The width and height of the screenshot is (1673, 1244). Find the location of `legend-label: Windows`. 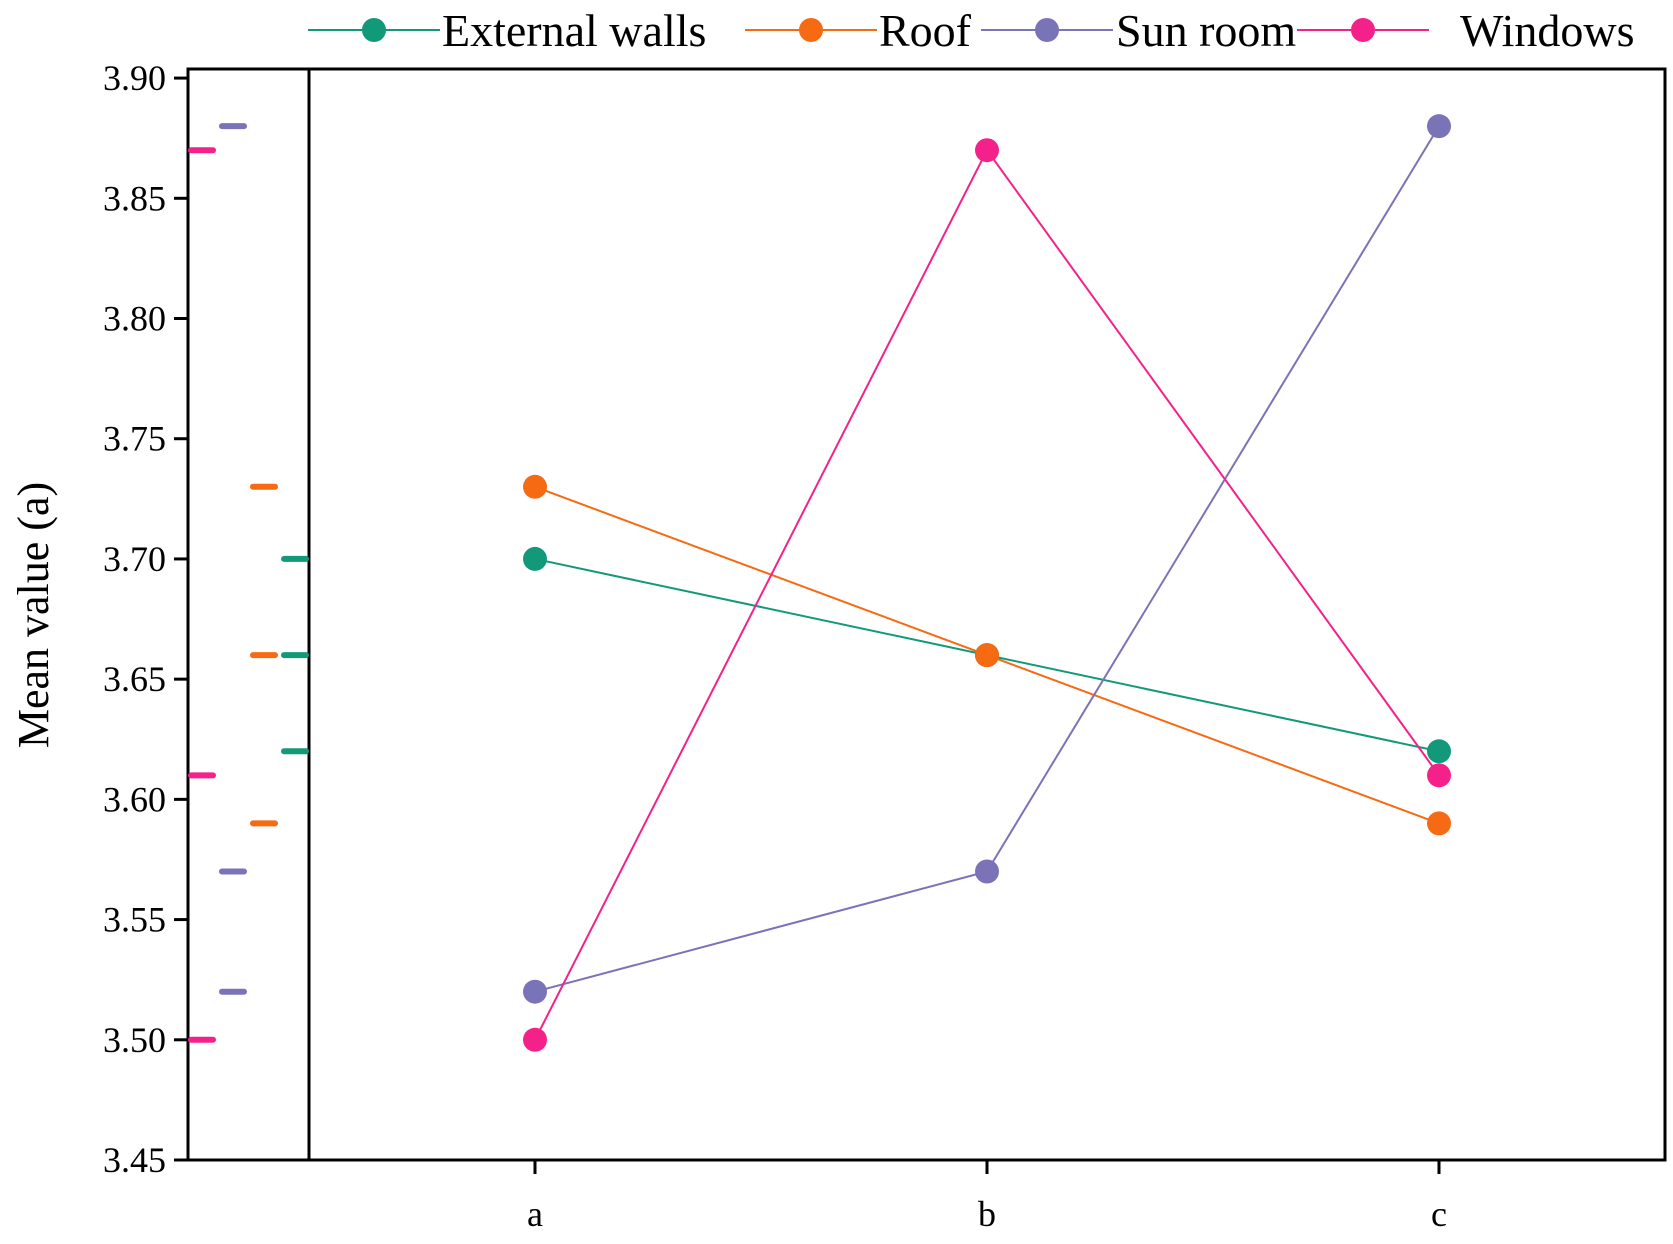

legend-label: Windows is located at coordinates (1547, 30).